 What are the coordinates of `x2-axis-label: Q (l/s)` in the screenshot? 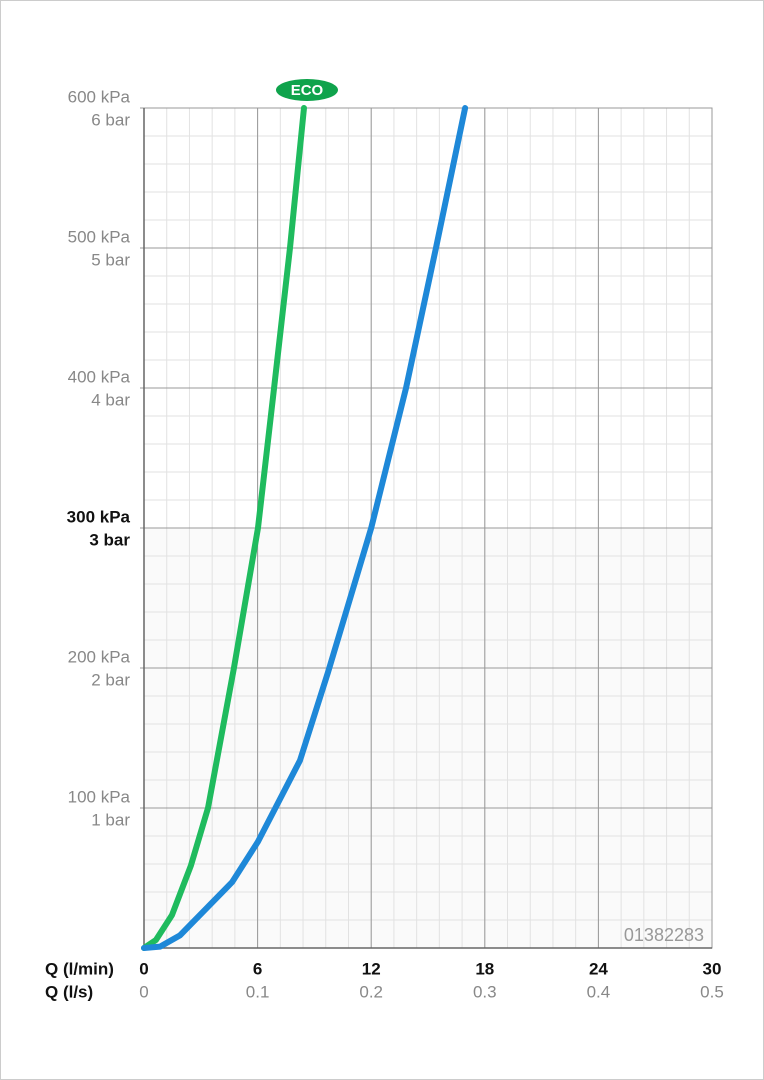 It's located at (69, 991).